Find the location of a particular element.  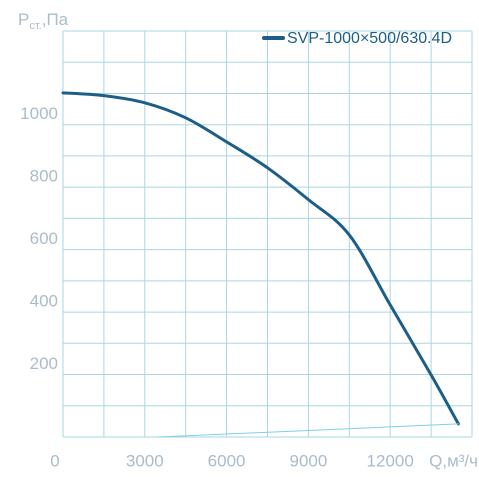

y-tick-label: 1000 is located at coordinates (39, 113).